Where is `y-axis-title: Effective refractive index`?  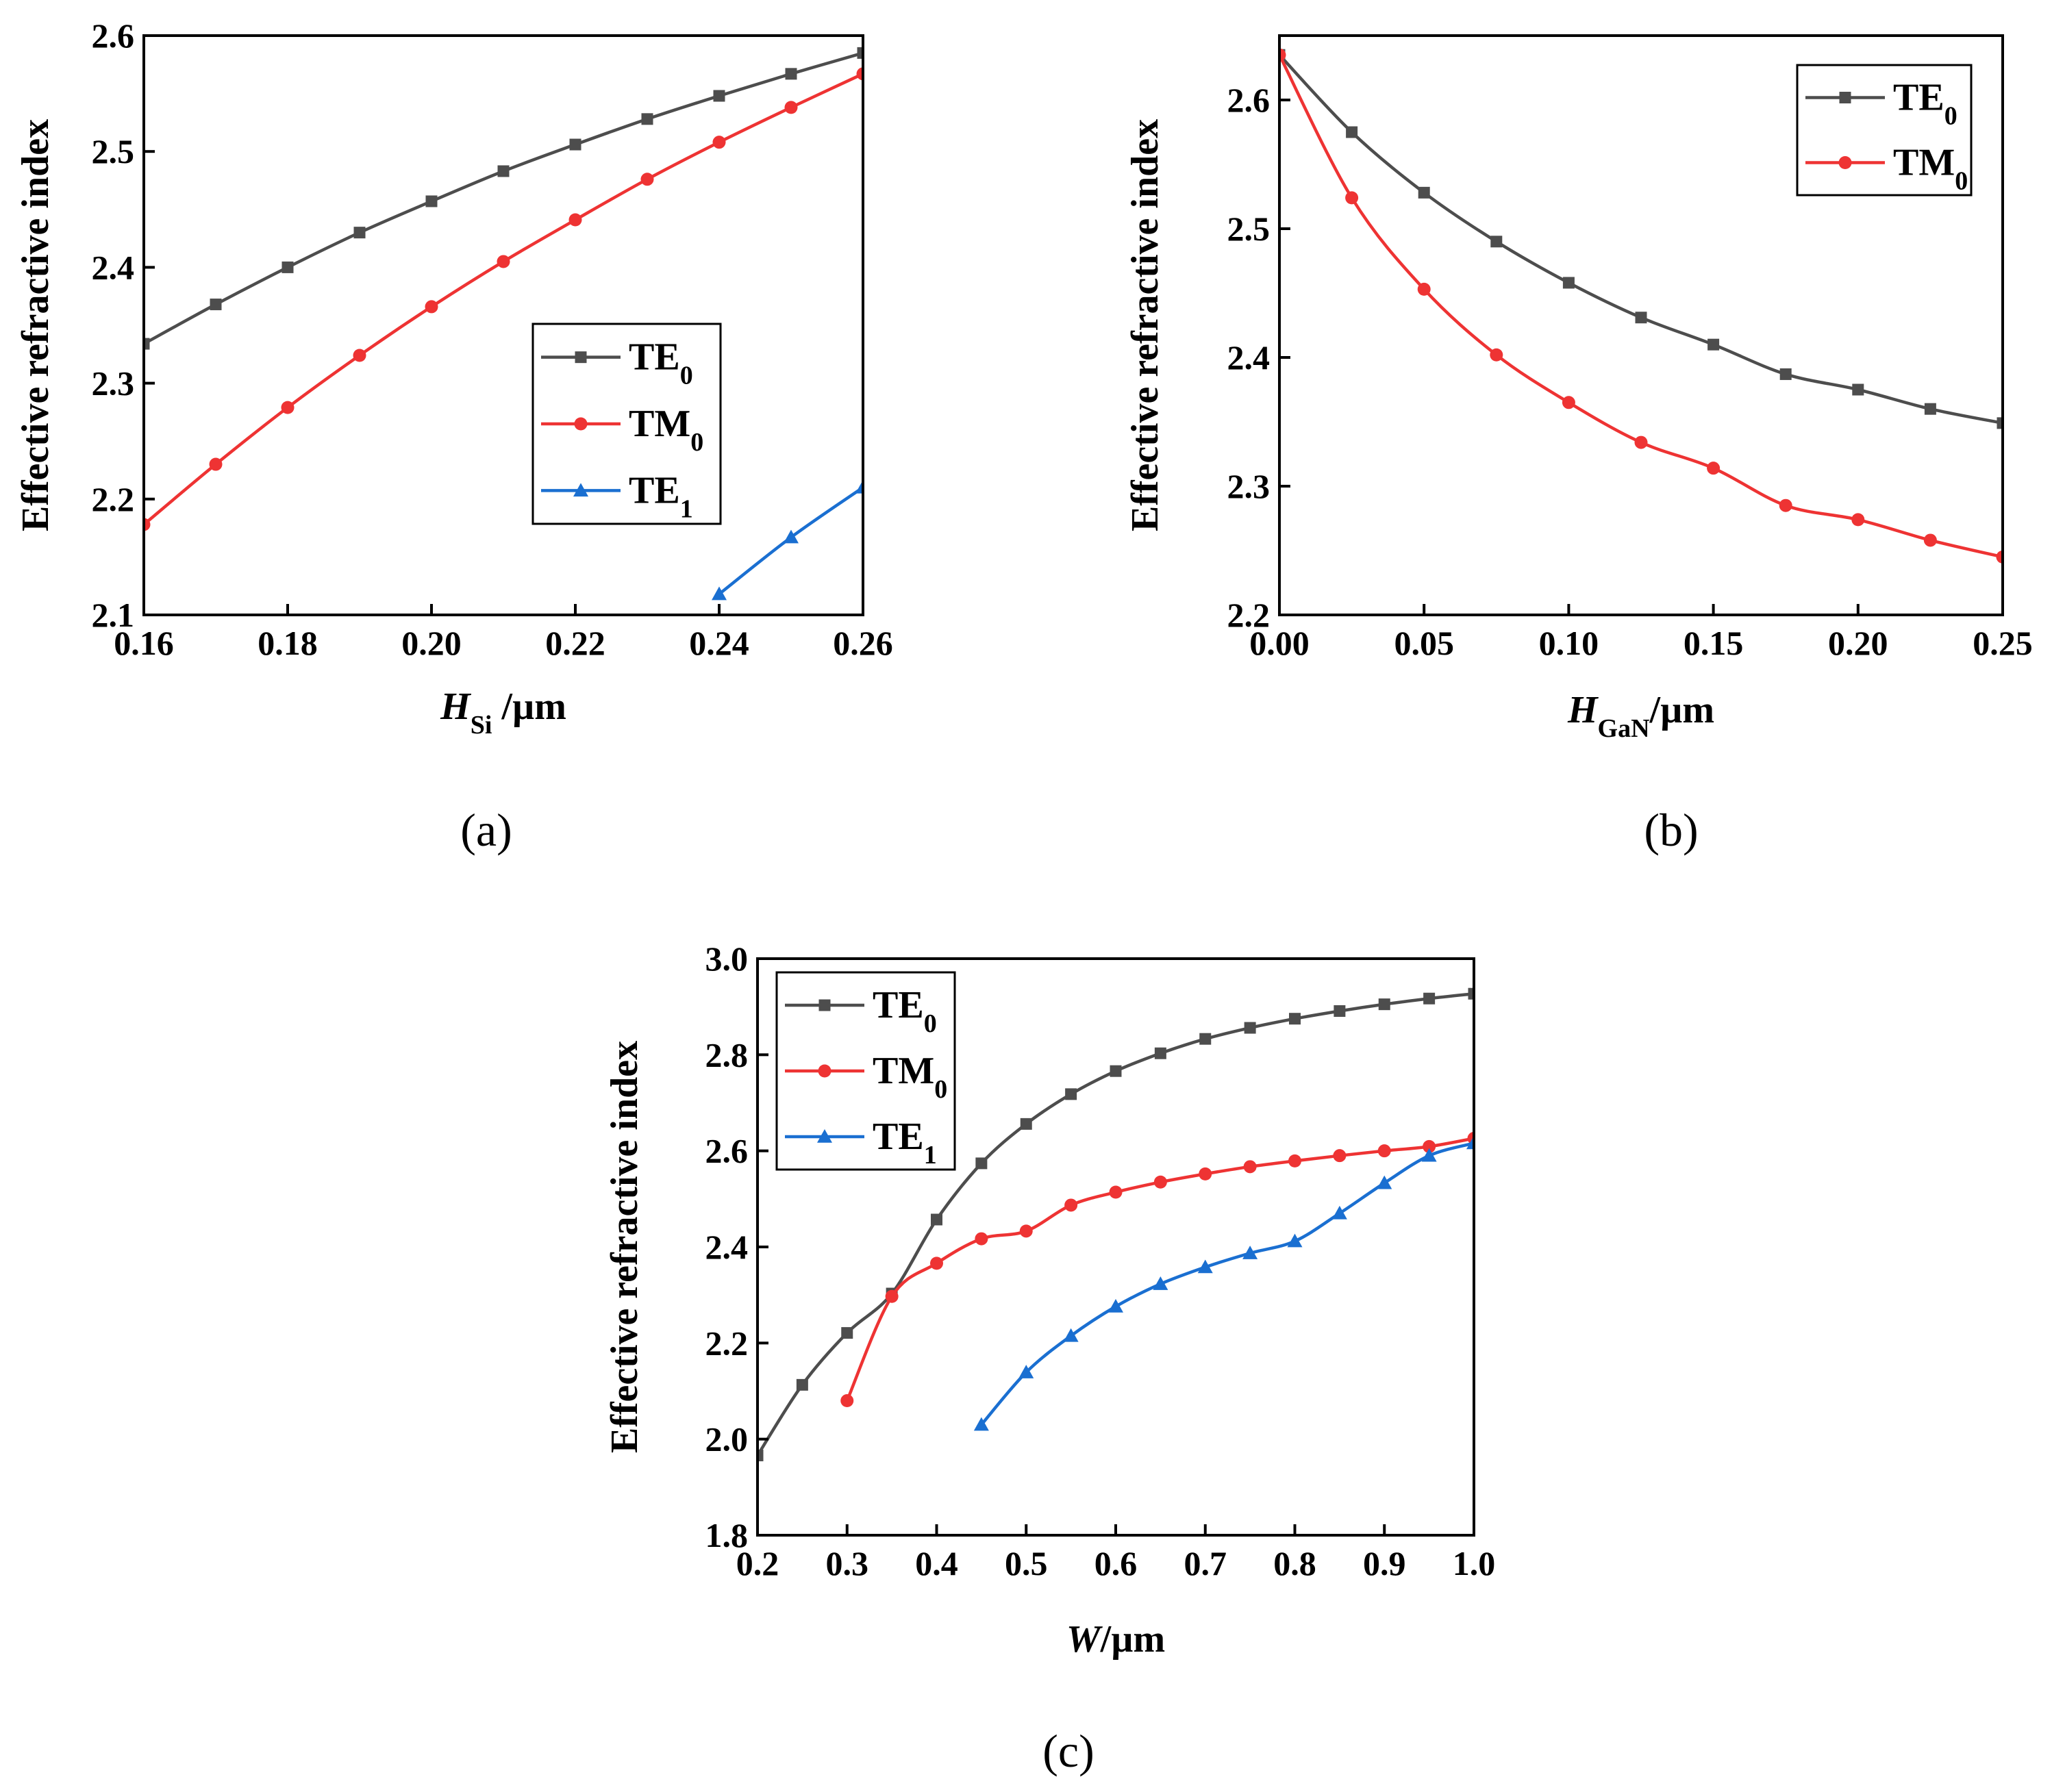 y-axis-title: Effective refractive index is located at coordinates (35, 325).